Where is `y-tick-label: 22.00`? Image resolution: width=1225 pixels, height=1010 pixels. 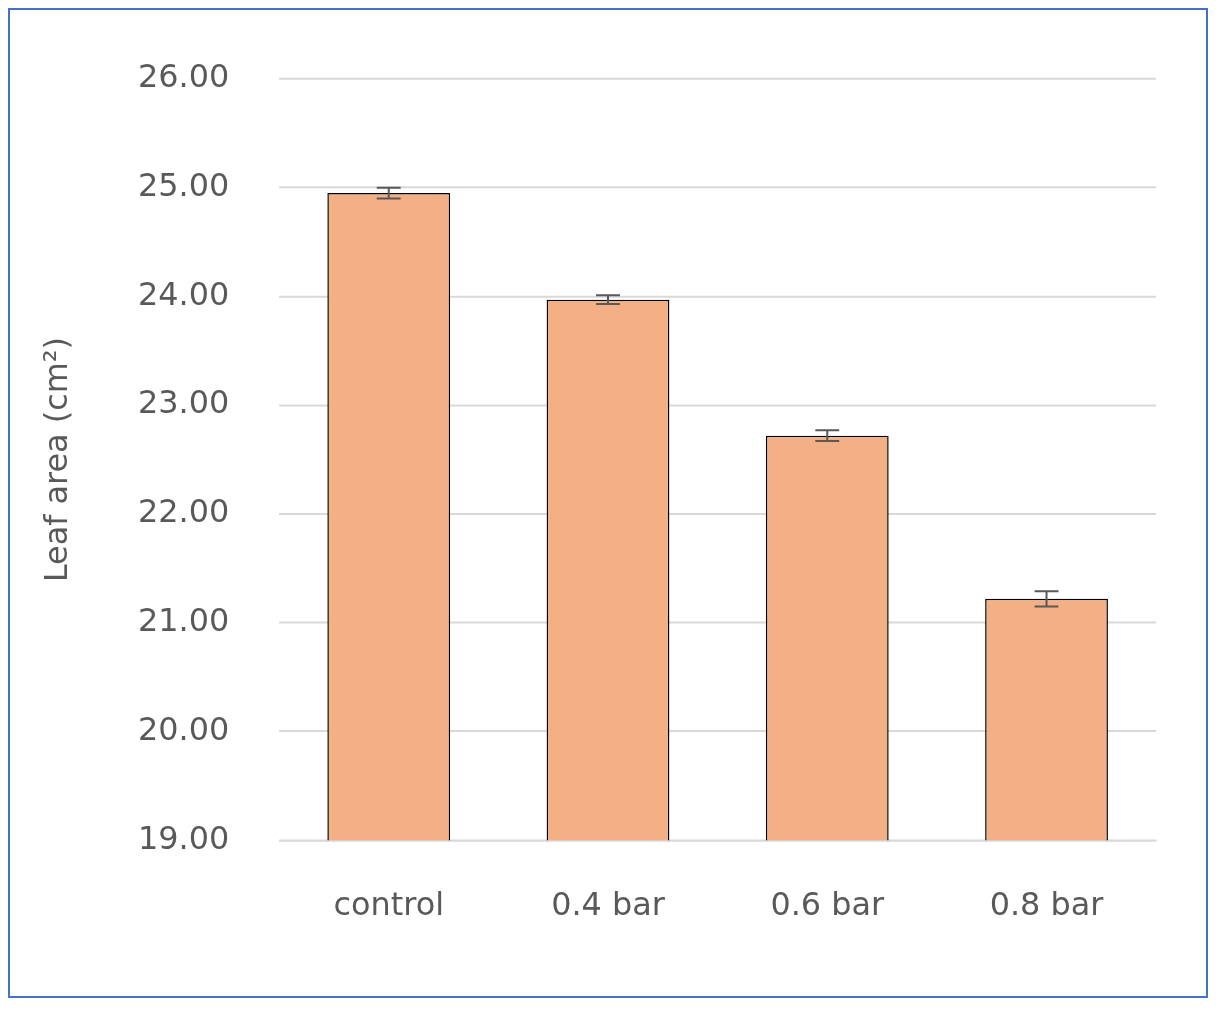
y-tick-label: 22.00 is located at coordinates (183, 511).